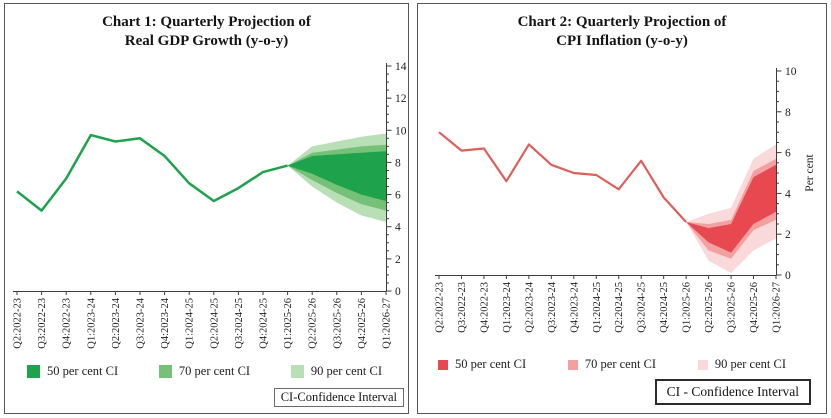 The width and height of the screenshot is (831, 418). Describe the element at coordinates (622, 22) in the screenshot. I see `cpi-chart-title-line1: Chart 2: Quarterly Projection of` at that location.